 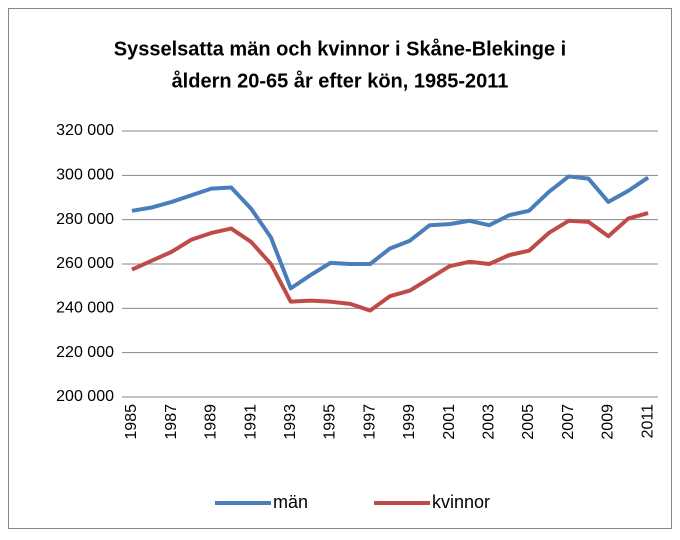 What do you see at coordinates (250, 422) in the screenshot?
I see `x-tick-label: 1991` at bounding box center [250, 422].